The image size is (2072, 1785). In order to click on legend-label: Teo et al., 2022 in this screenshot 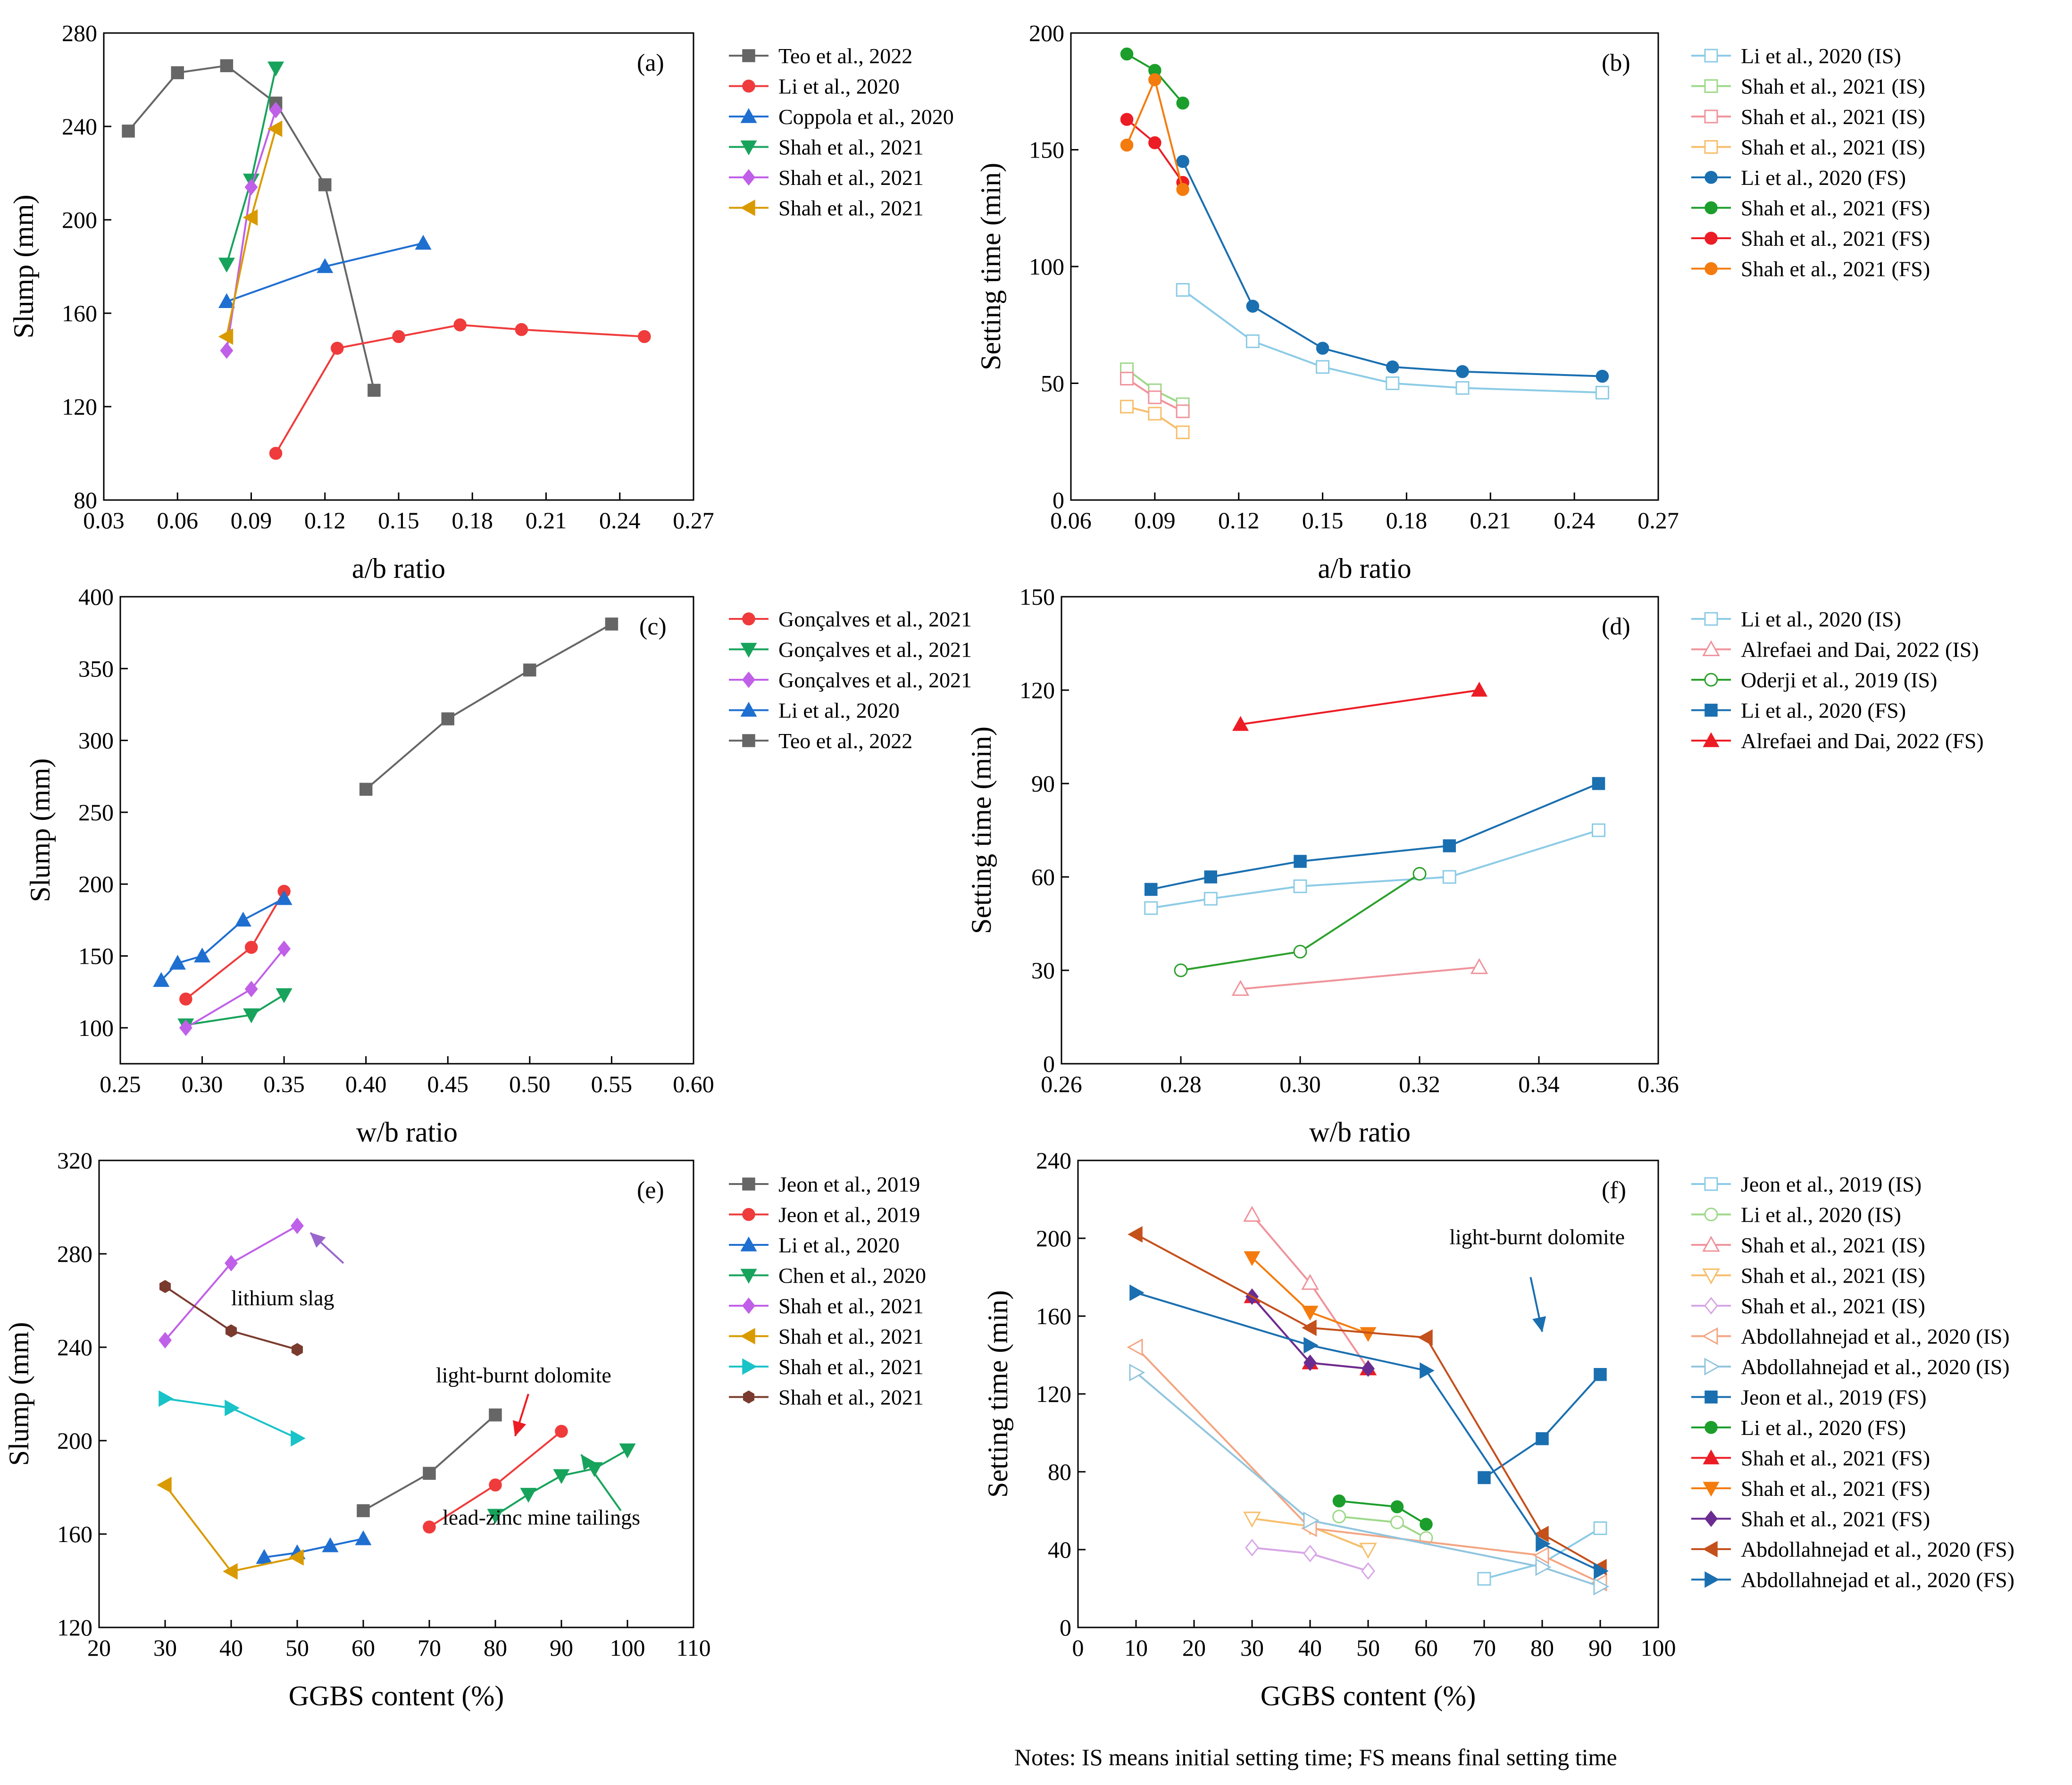, I will do `click(845, 56)`.